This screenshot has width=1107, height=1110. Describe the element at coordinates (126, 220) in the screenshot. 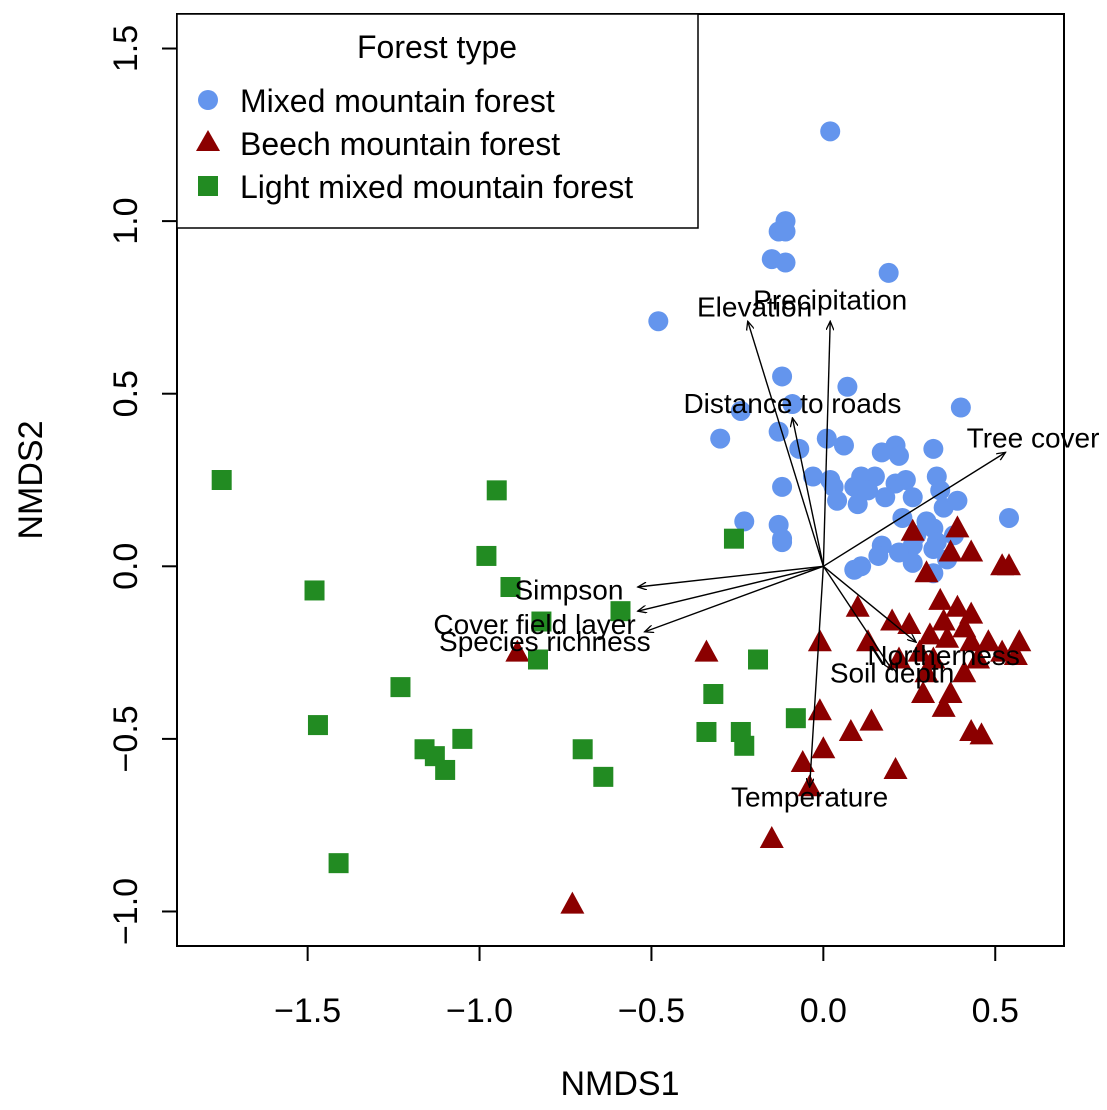

I see `y-tick-label: 1.0` at that location.